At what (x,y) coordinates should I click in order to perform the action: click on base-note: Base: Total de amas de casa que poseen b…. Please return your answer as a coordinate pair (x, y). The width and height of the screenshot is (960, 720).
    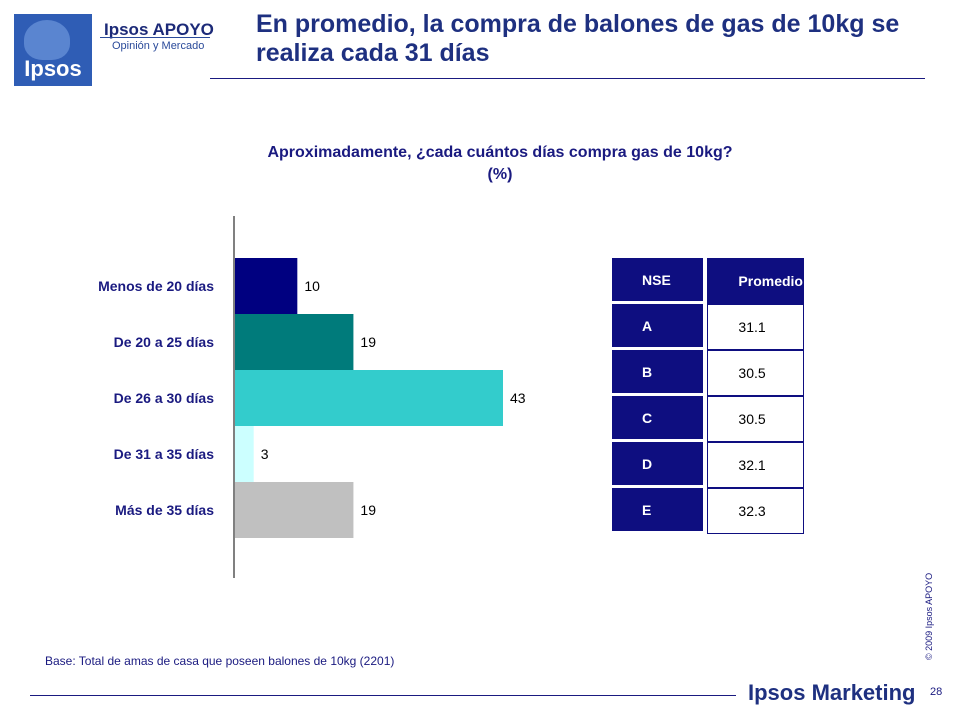
    Looking at the image, I should click on (220, 661).